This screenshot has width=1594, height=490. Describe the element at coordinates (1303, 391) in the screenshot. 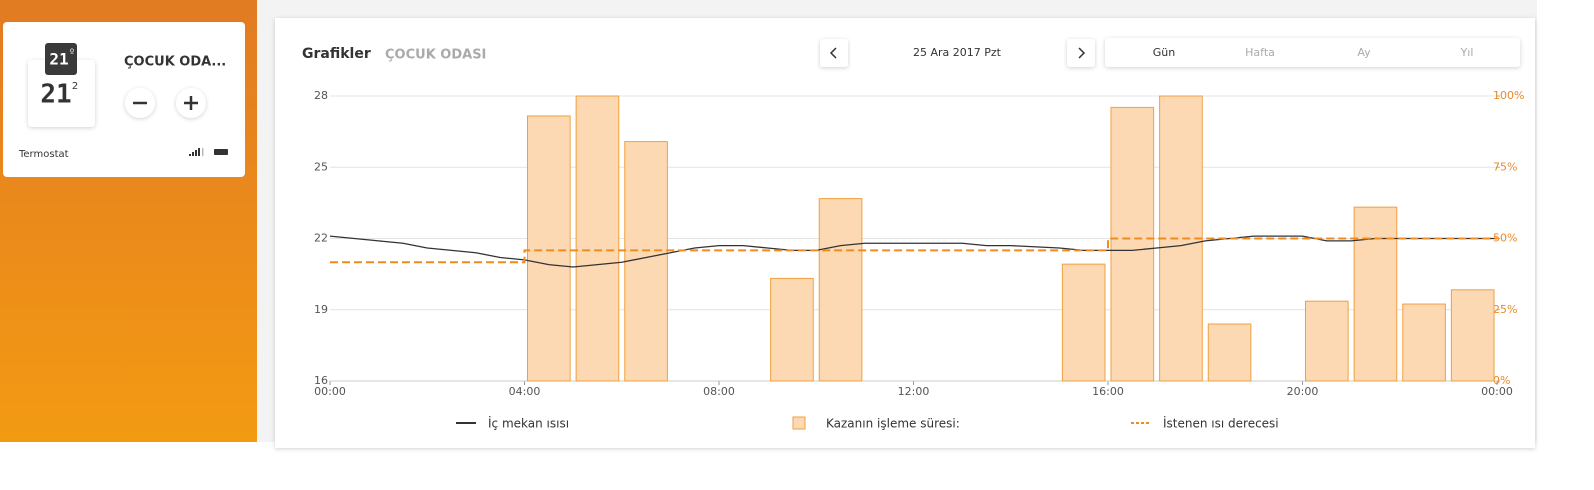

I see `x-tick-label: 20:00` at that location.